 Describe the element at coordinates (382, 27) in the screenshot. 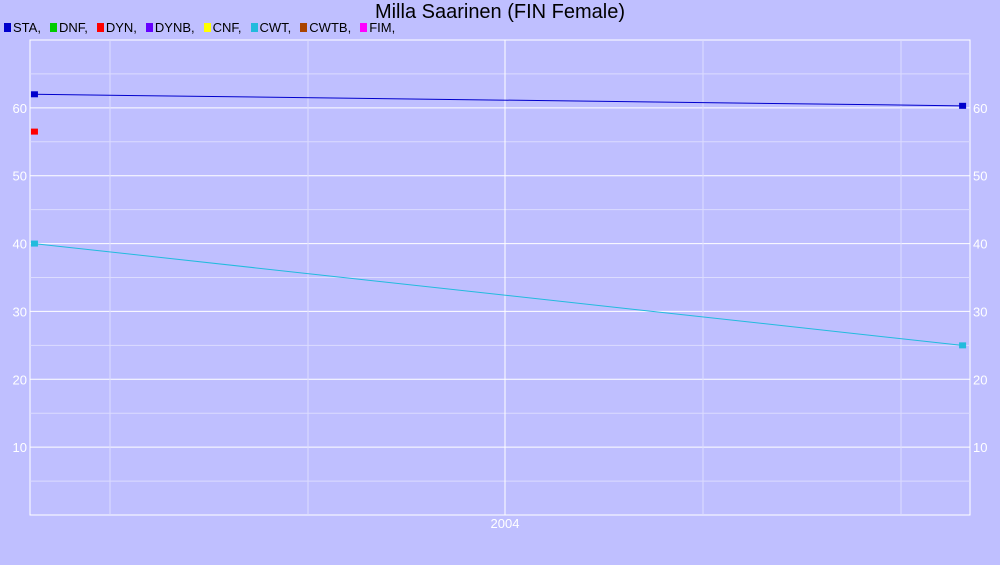

I see `legend-label: FIM,` at that location.